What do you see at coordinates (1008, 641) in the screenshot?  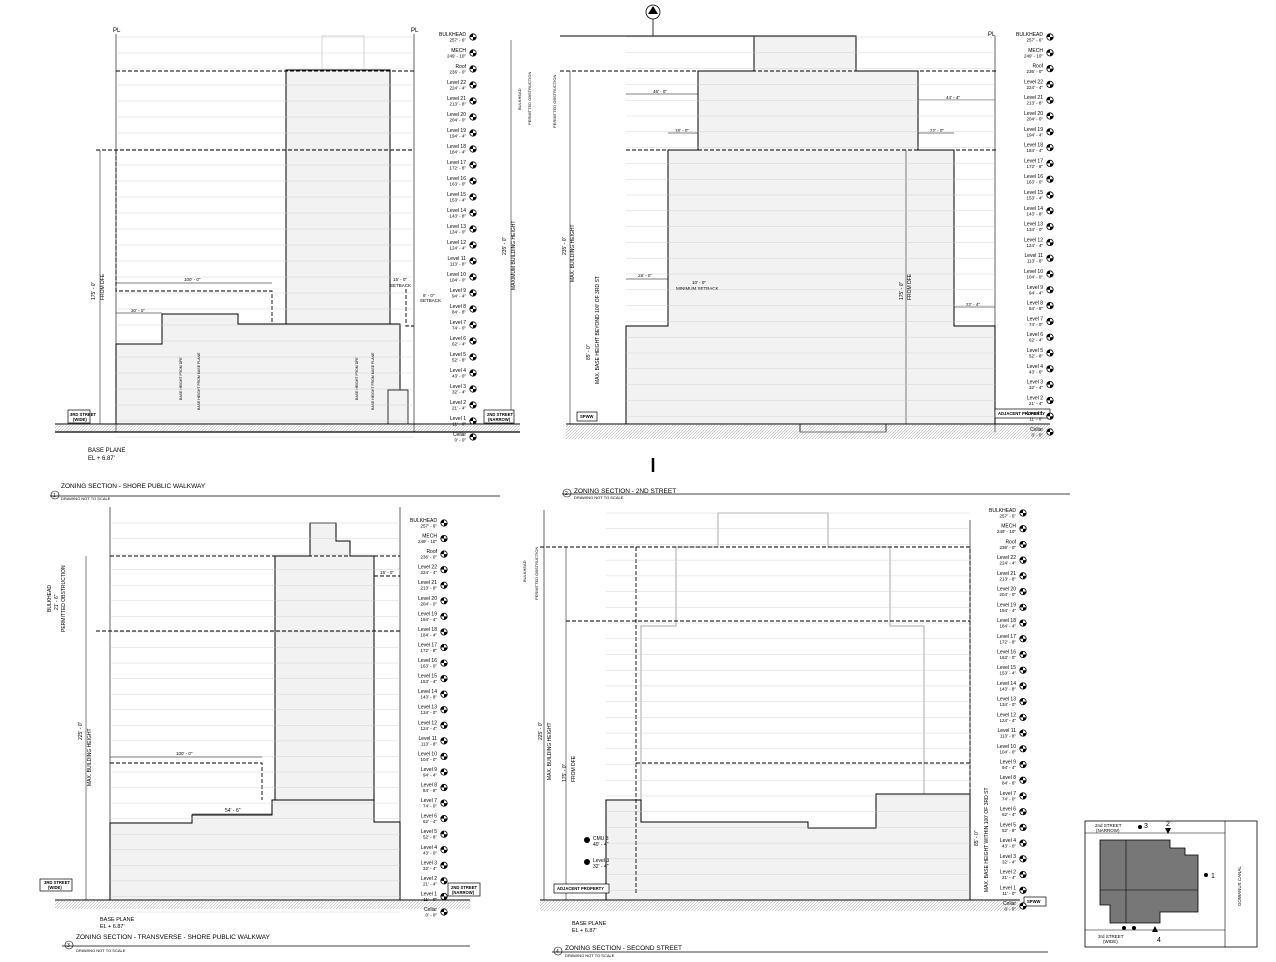 I see `level-elevation: 172' - 8"` at bounding box center [1008, 641].